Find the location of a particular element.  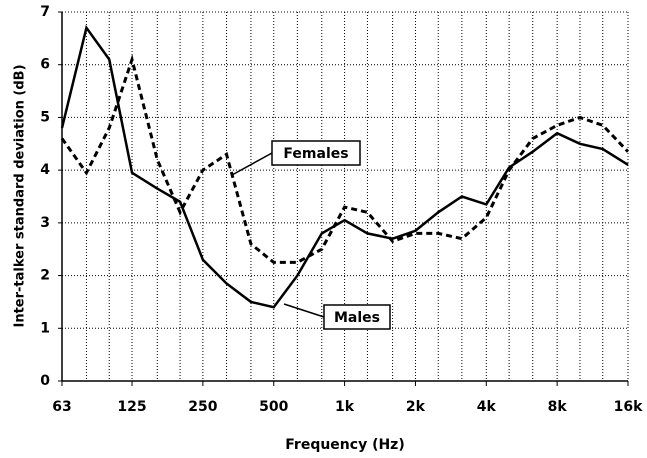

y-tick-label: 1 is located at coordinates (45, 328).